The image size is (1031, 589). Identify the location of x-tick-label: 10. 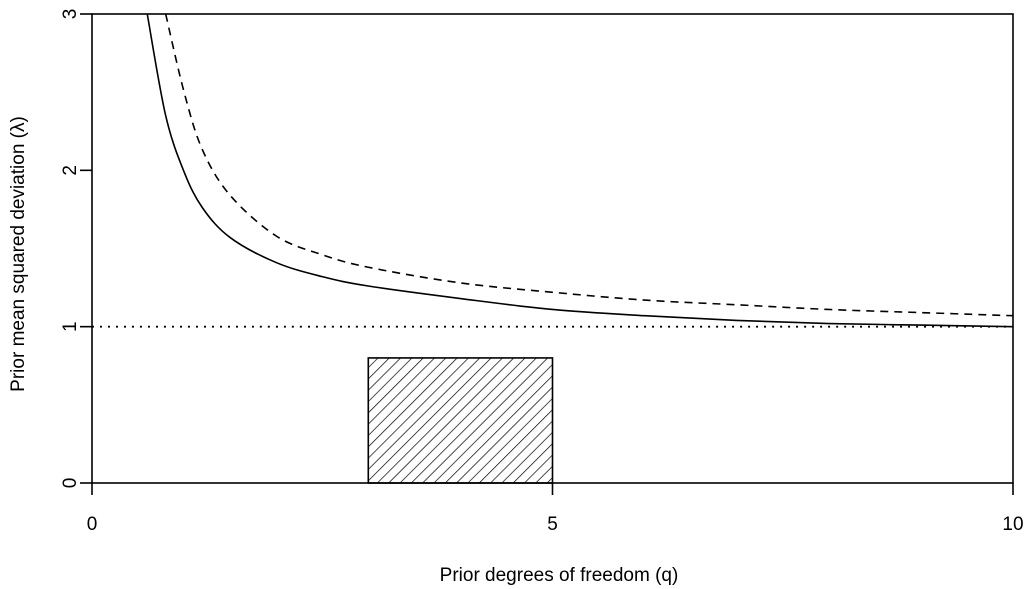
(1012, 524).